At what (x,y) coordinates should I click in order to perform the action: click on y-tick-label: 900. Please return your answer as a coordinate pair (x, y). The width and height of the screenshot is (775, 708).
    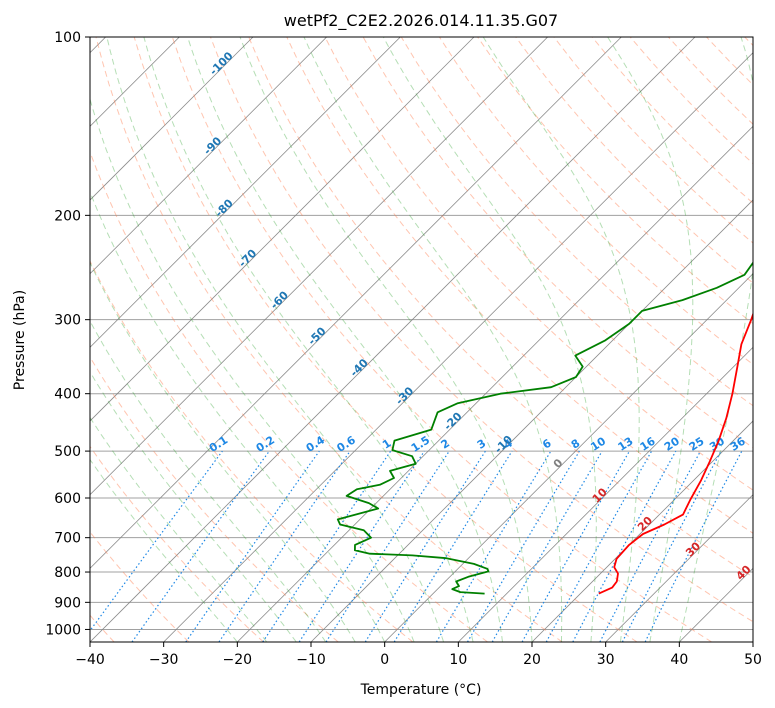
    Looking at the image, I should click on (67, 603).